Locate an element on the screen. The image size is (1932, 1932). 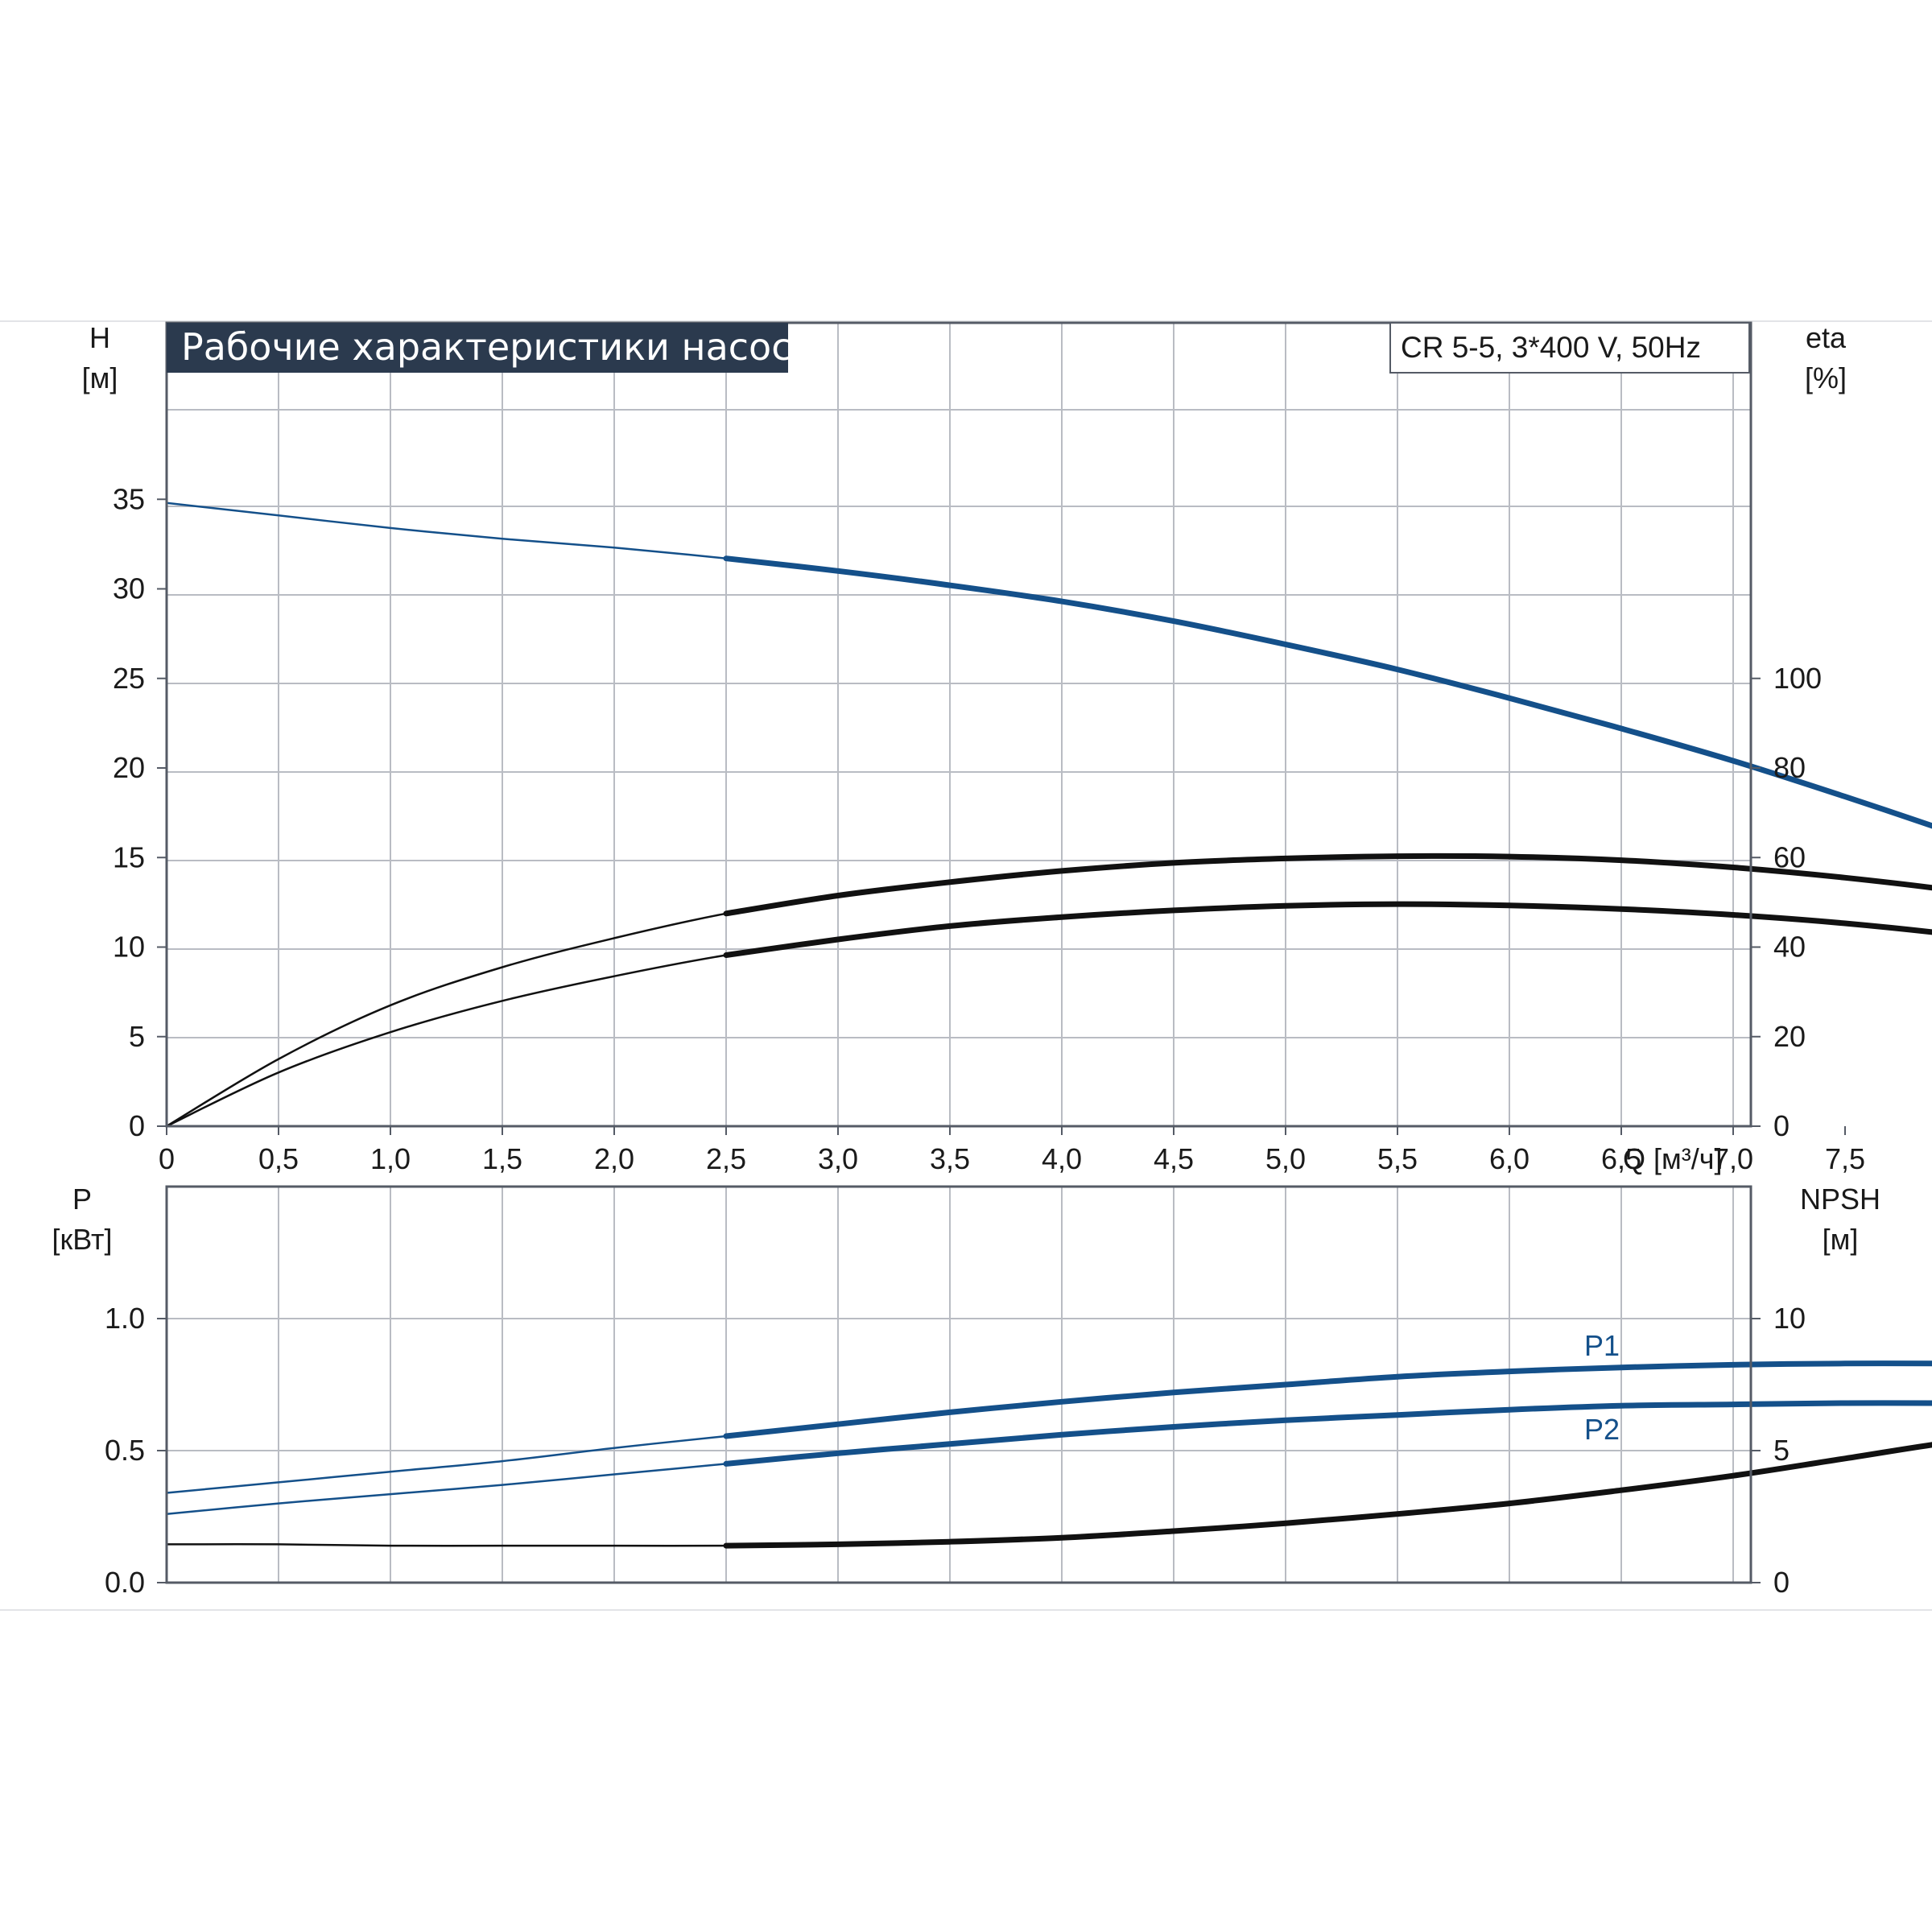
lower-left-axis-label-line1: P is located at coordinates (82, 1199).